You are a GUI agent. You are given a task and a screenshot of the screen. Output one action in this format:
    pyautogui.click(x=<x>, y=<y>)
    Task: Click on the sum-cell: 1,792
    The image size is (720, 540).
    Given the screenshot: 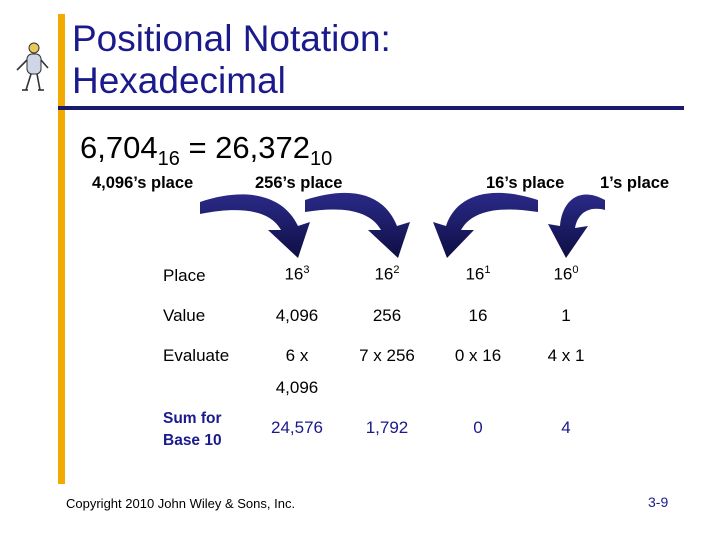 What is the action you would take?
    pyautogui.click(x=387, y=427)
    